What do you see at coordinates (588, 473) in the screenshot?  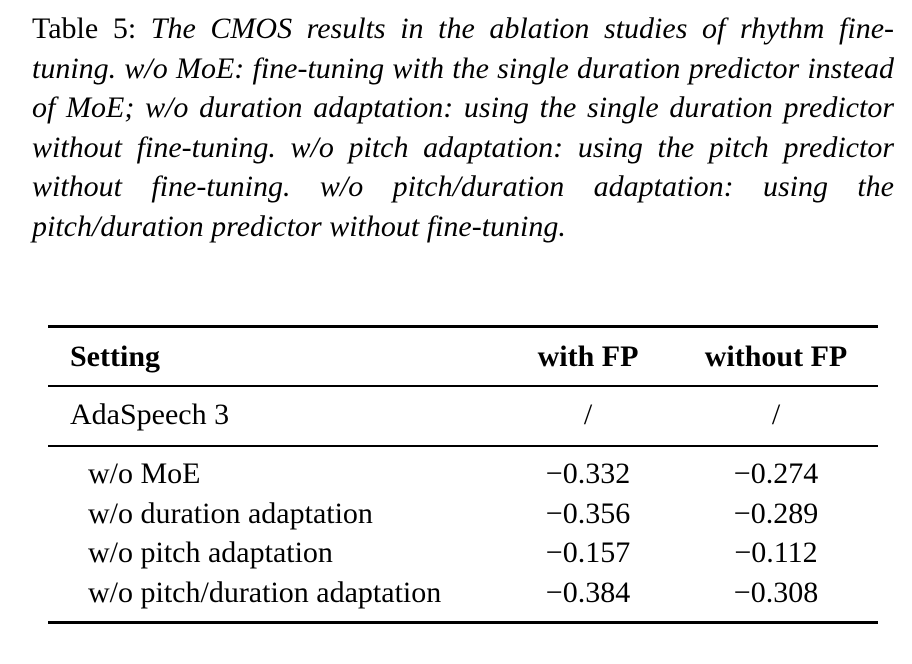 I see `row-with-fp: −0.332` at bounding box center [588, 473].